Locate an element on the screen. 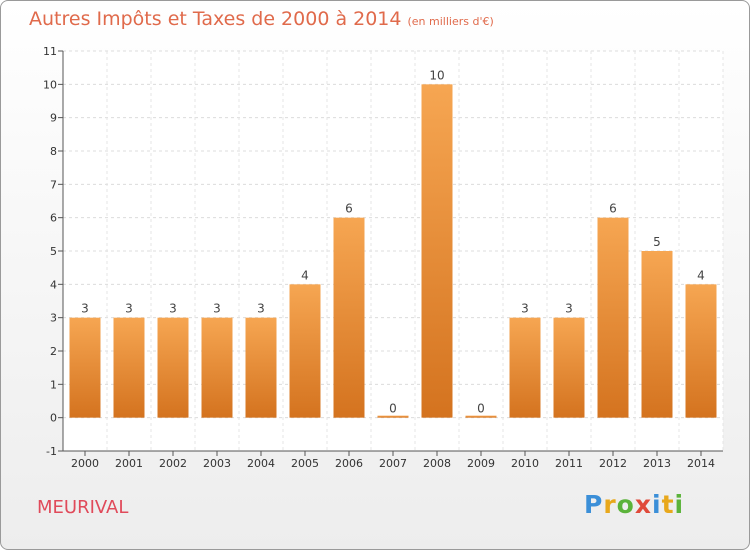  data-label-2000: 3 is located at coordinates (85, 309).